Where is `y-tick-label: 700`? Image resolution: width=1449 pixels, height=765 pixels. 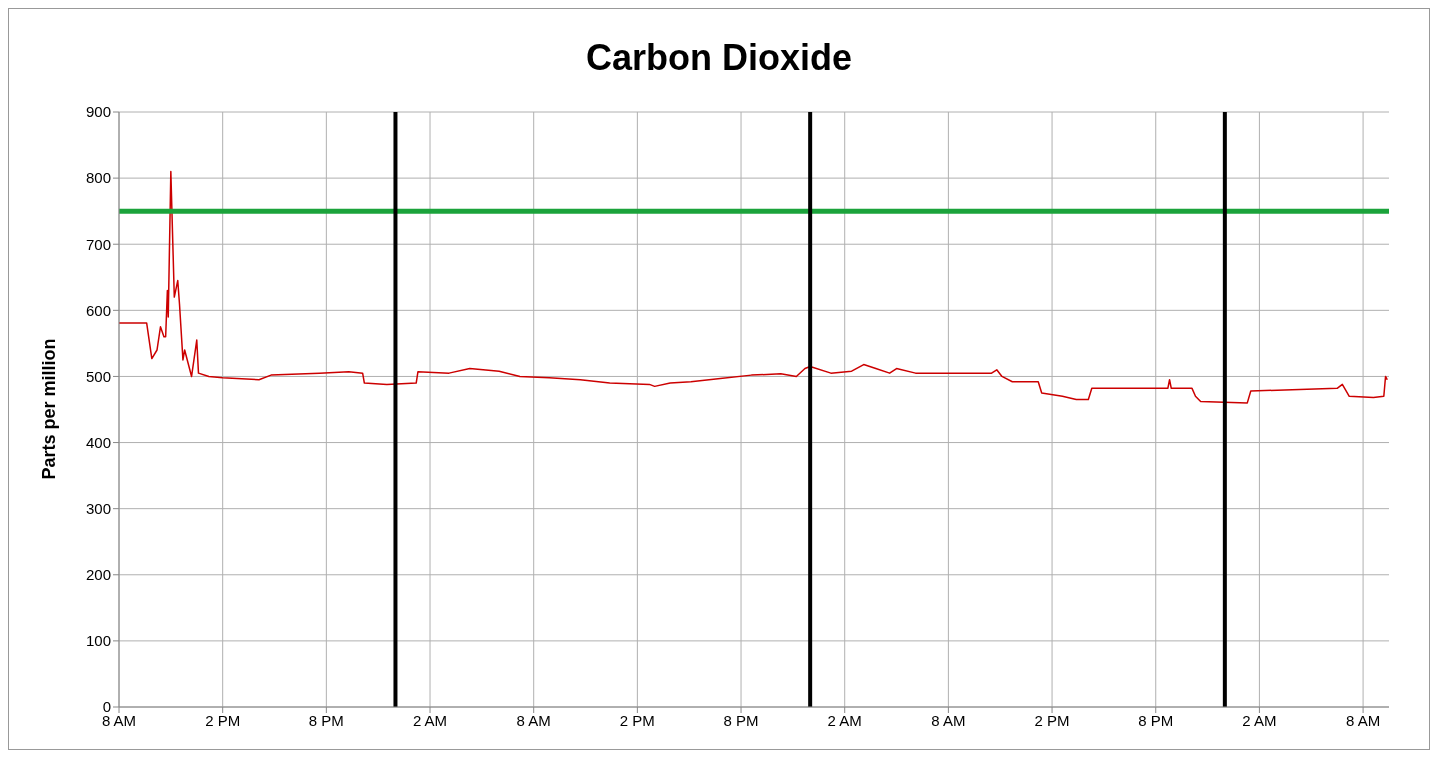 y-tick-label: 700 is located at coordinates (98, 244).